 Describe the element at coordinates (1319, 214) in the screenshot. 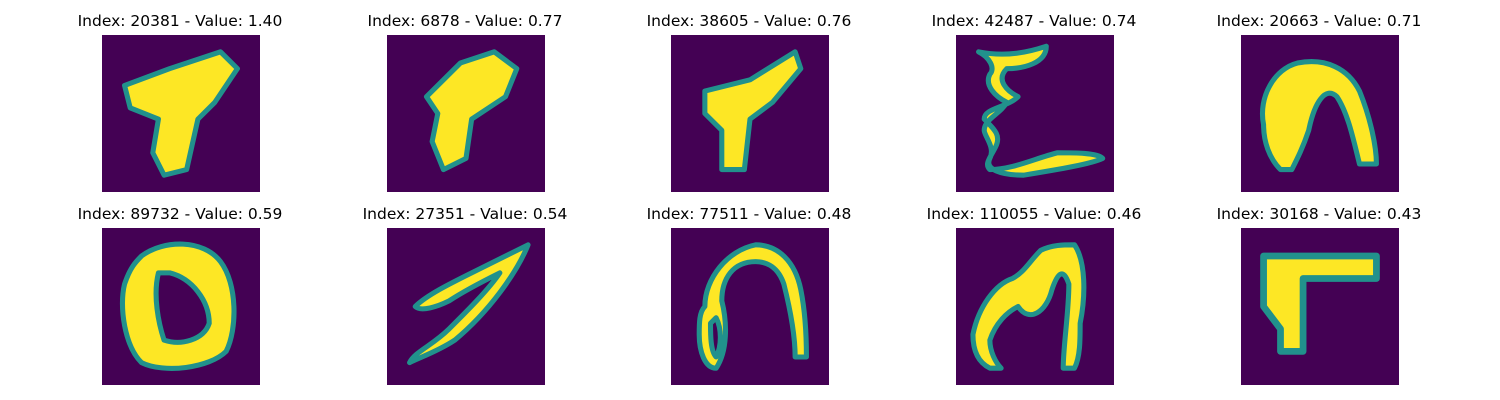

I see `panel-title: Index: 30168 - Value: 0.43` at that location.